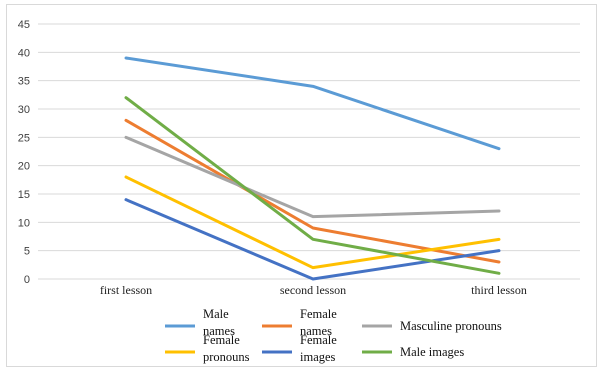 This screenshot has width=602, height=372. Describe the element at coordinates (27, 252) in the screenshot. I see `y-tick-label: 5` at that location.